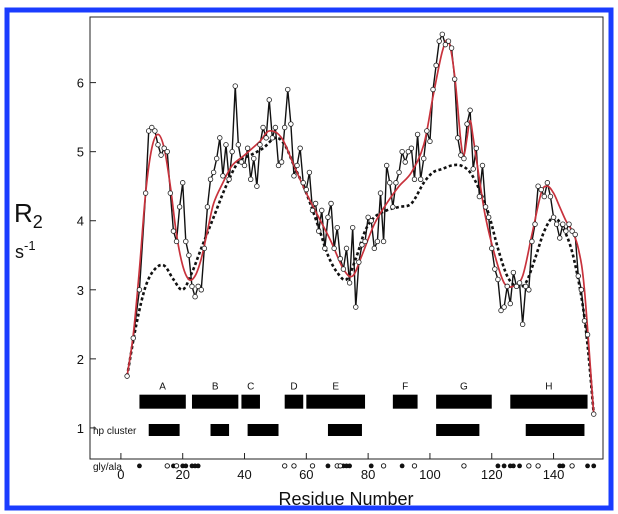  What do you see at coordinates (250, 387) in the screenshot?
I see `segment-label-c: C` at bounding box center [250, 387].